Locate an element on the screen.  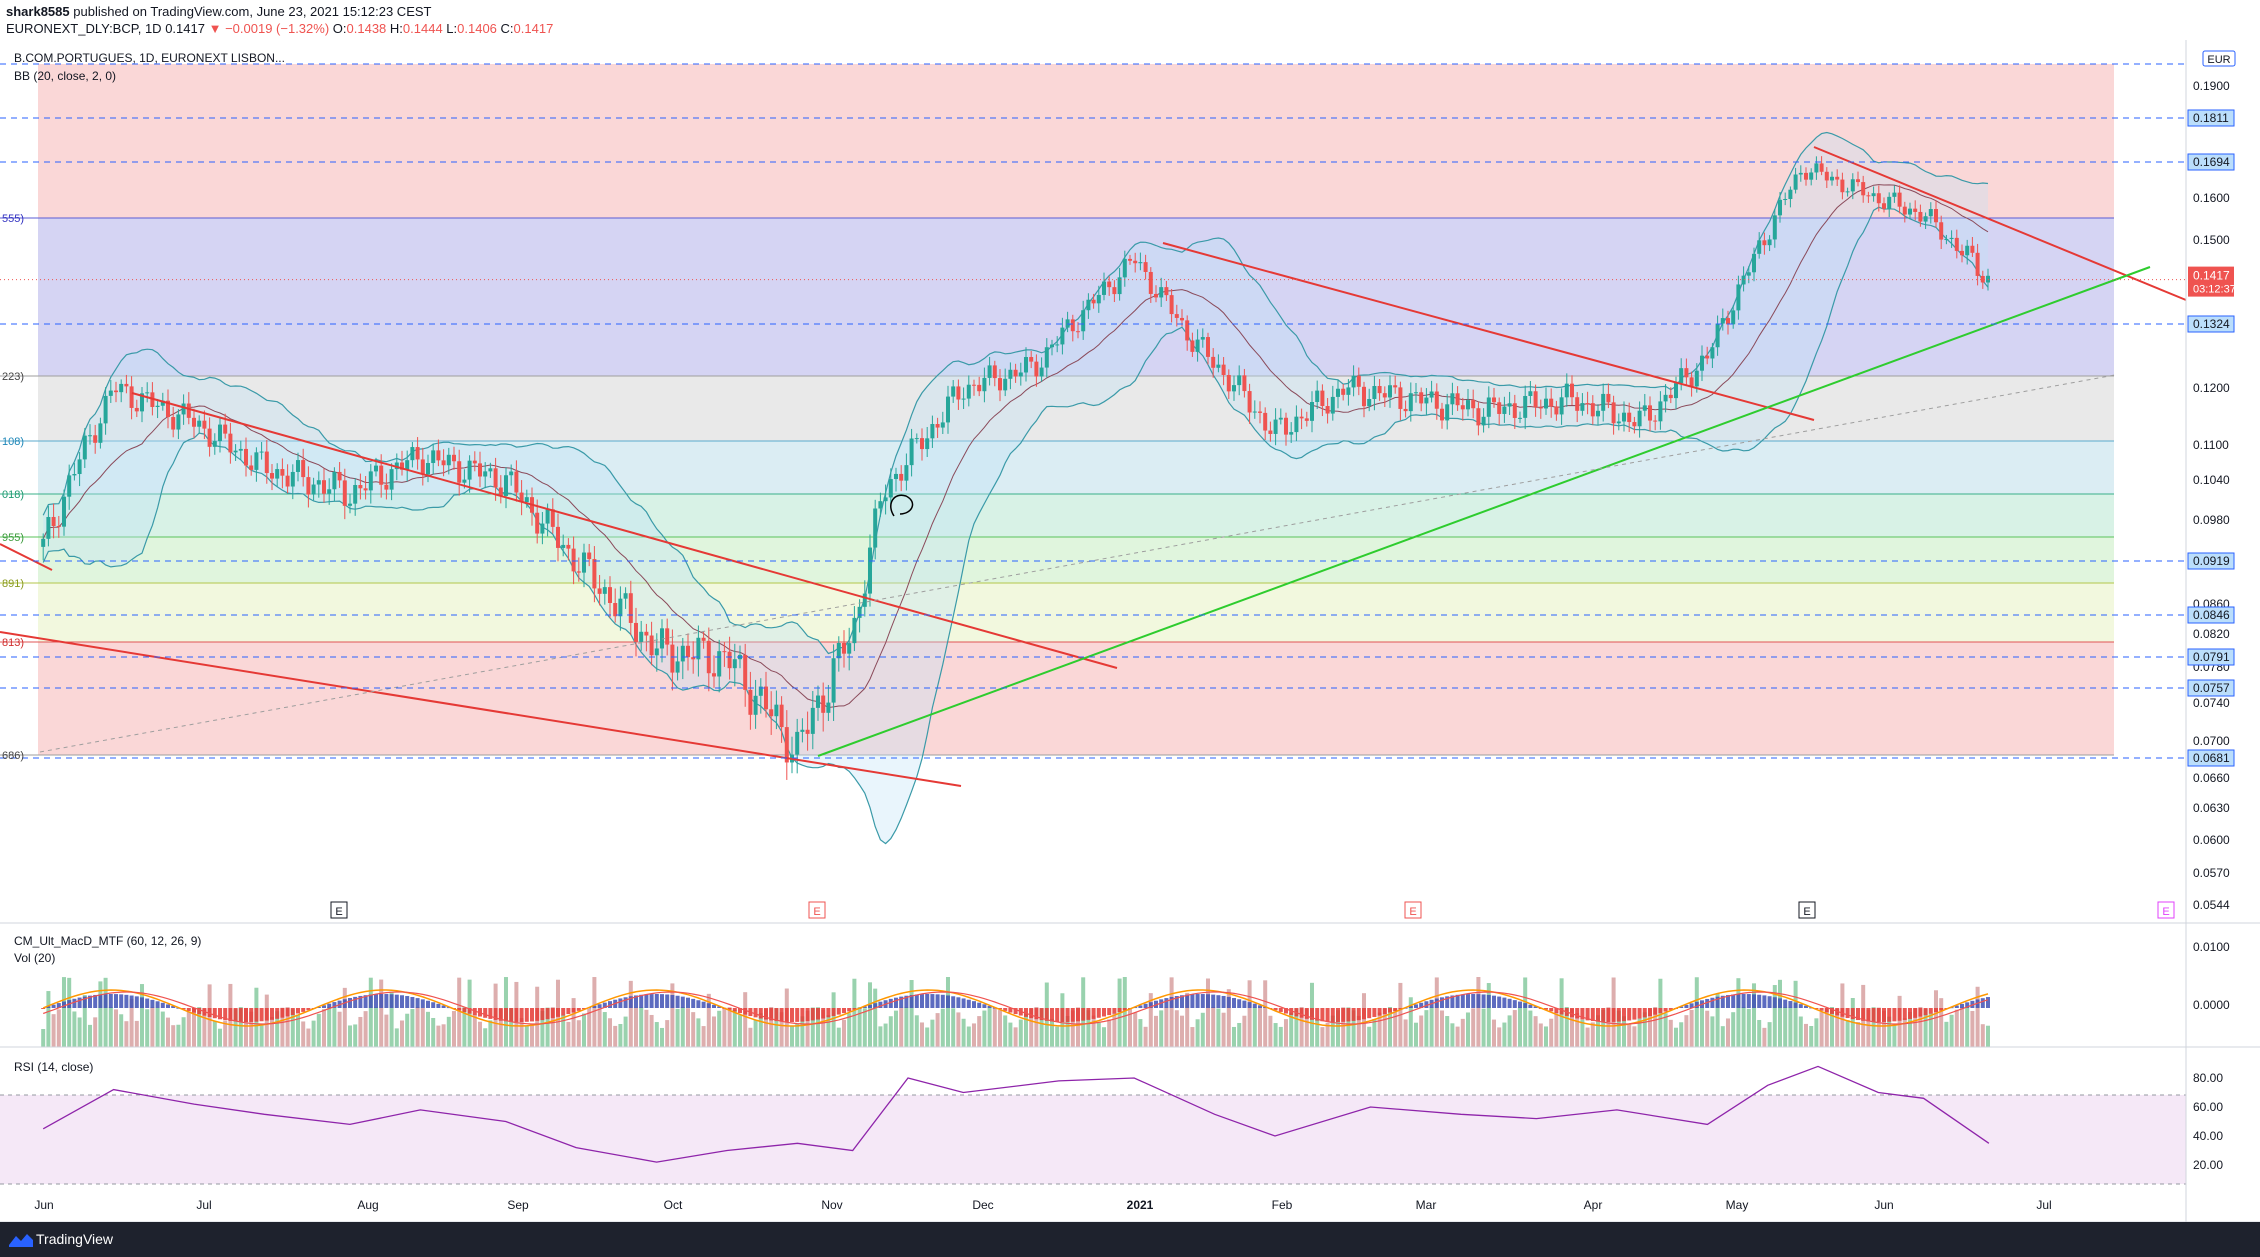
tradingview-logo-icon is located at coordinates (21, 1239).